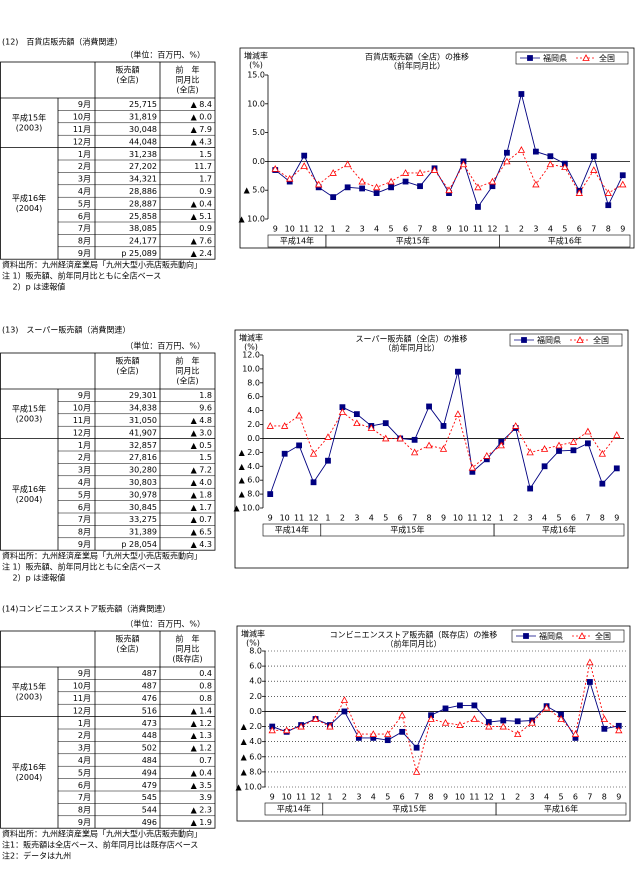 The image size is (642, 883). Describe the element at coordinates (201, 544) in the screenshot. I see `yoy-cell: ▲ 4.3` at that location.